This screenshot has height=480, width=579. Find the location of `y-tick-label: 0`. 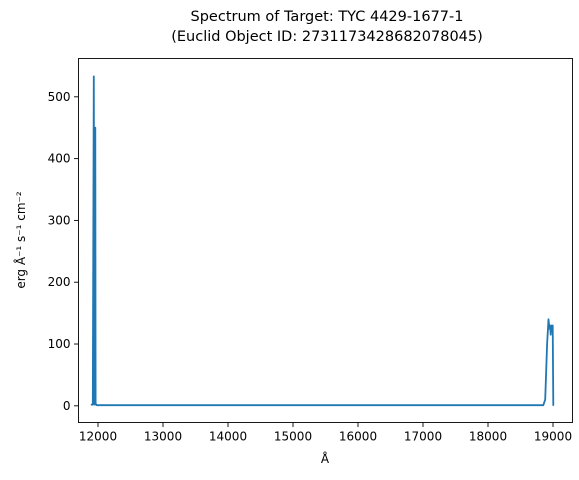

y-tick-label: 0 is located at coordinates (67, 406).